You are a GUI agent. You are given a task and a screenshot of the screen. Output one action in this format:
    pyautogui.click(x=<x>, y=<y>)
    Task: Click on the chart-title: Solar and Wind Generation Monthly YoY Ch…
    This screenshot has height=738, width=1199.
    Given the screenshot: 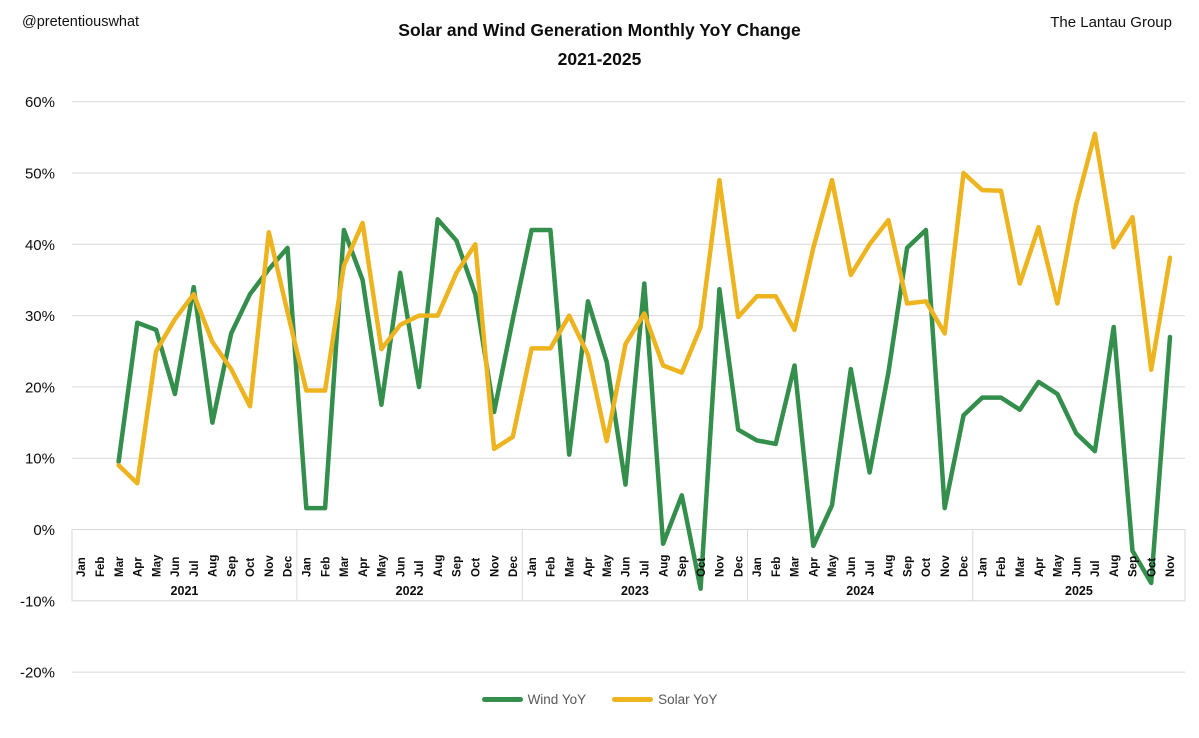 What is the action you would take?
    pyautogui.click(x=599, y=45)
    